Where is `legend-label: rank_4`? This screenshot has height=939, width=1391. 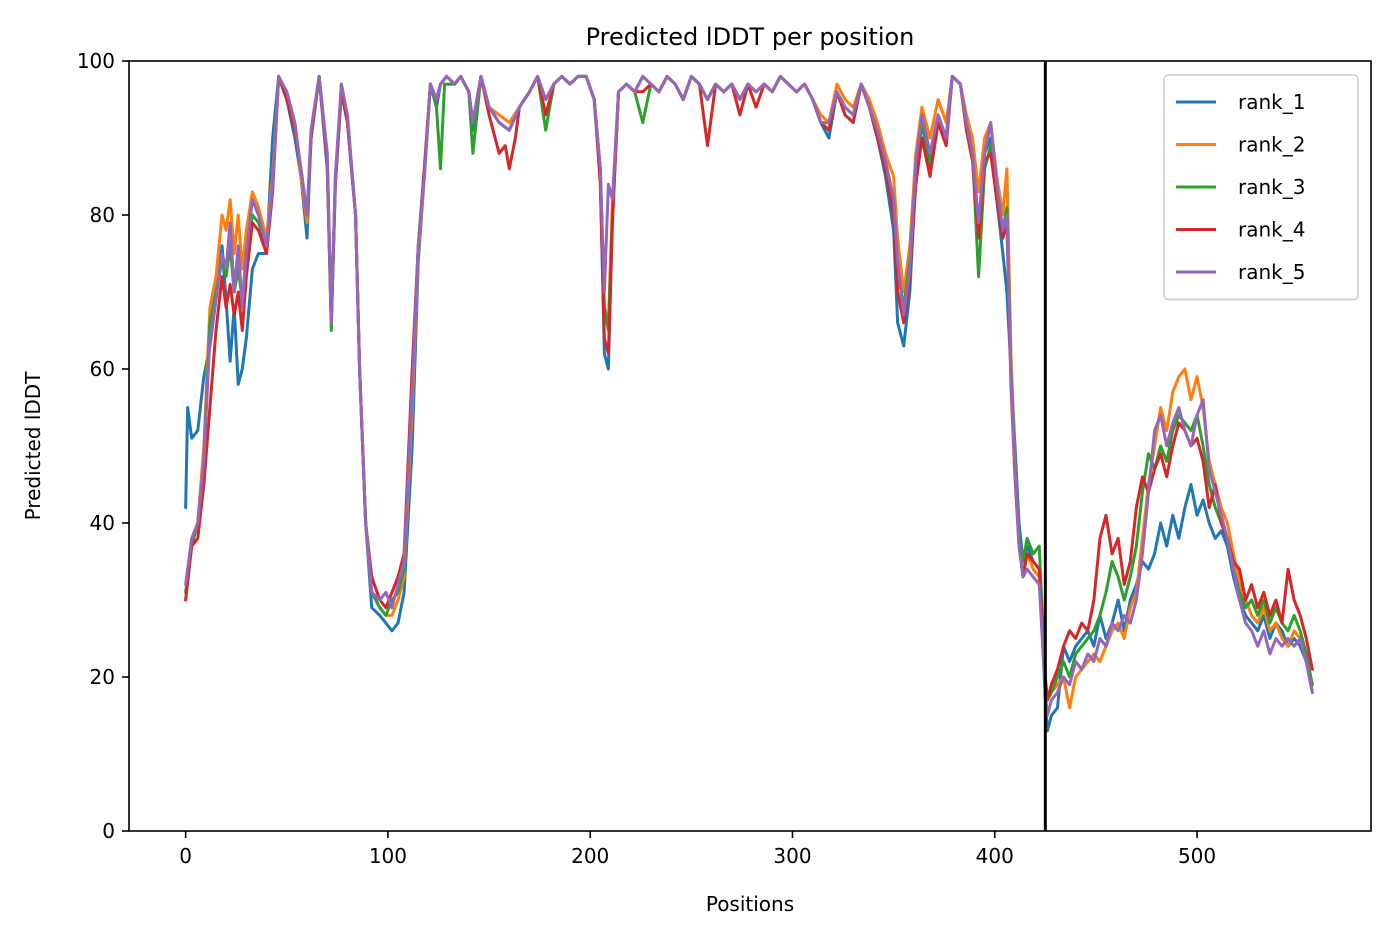 legend-label: rank_4 is located at coordinates (1271, 230).